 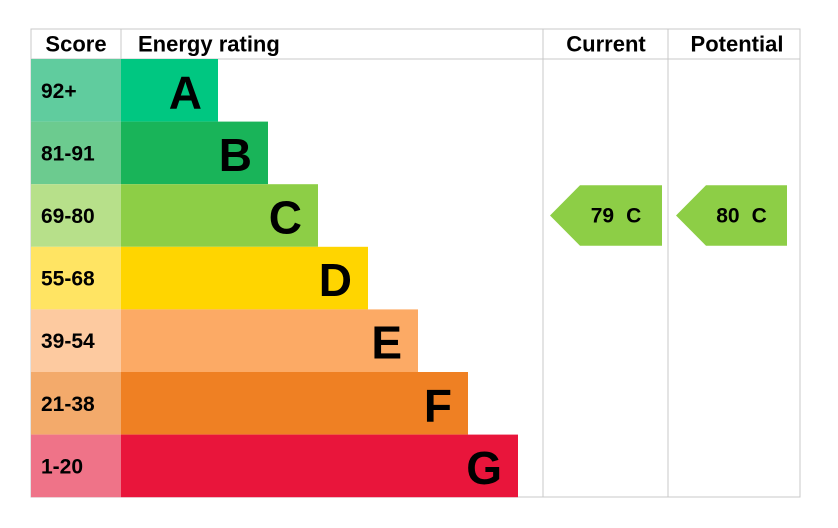 I want to click on arrow-label: 80 C, so click(x=741, y=215).